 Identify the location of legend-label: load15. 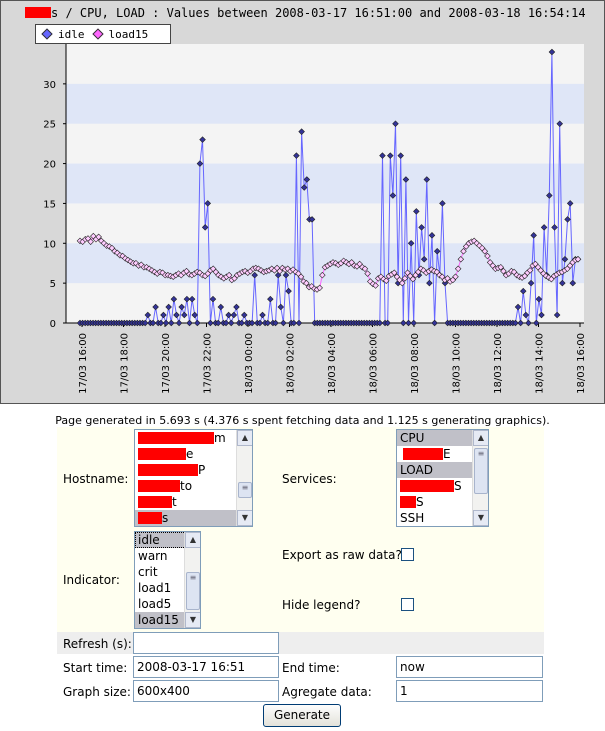
(128, 34).